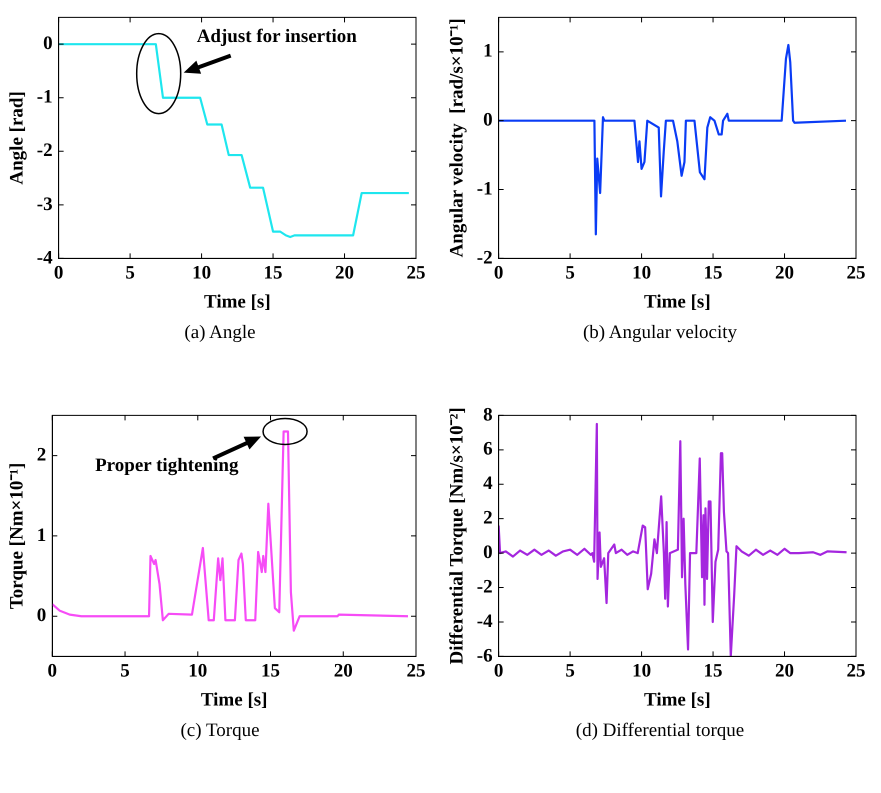  Describe the element at coordinates (276, 37) in the screenshot. I see `annotation: Adjust for insertion` at that location.